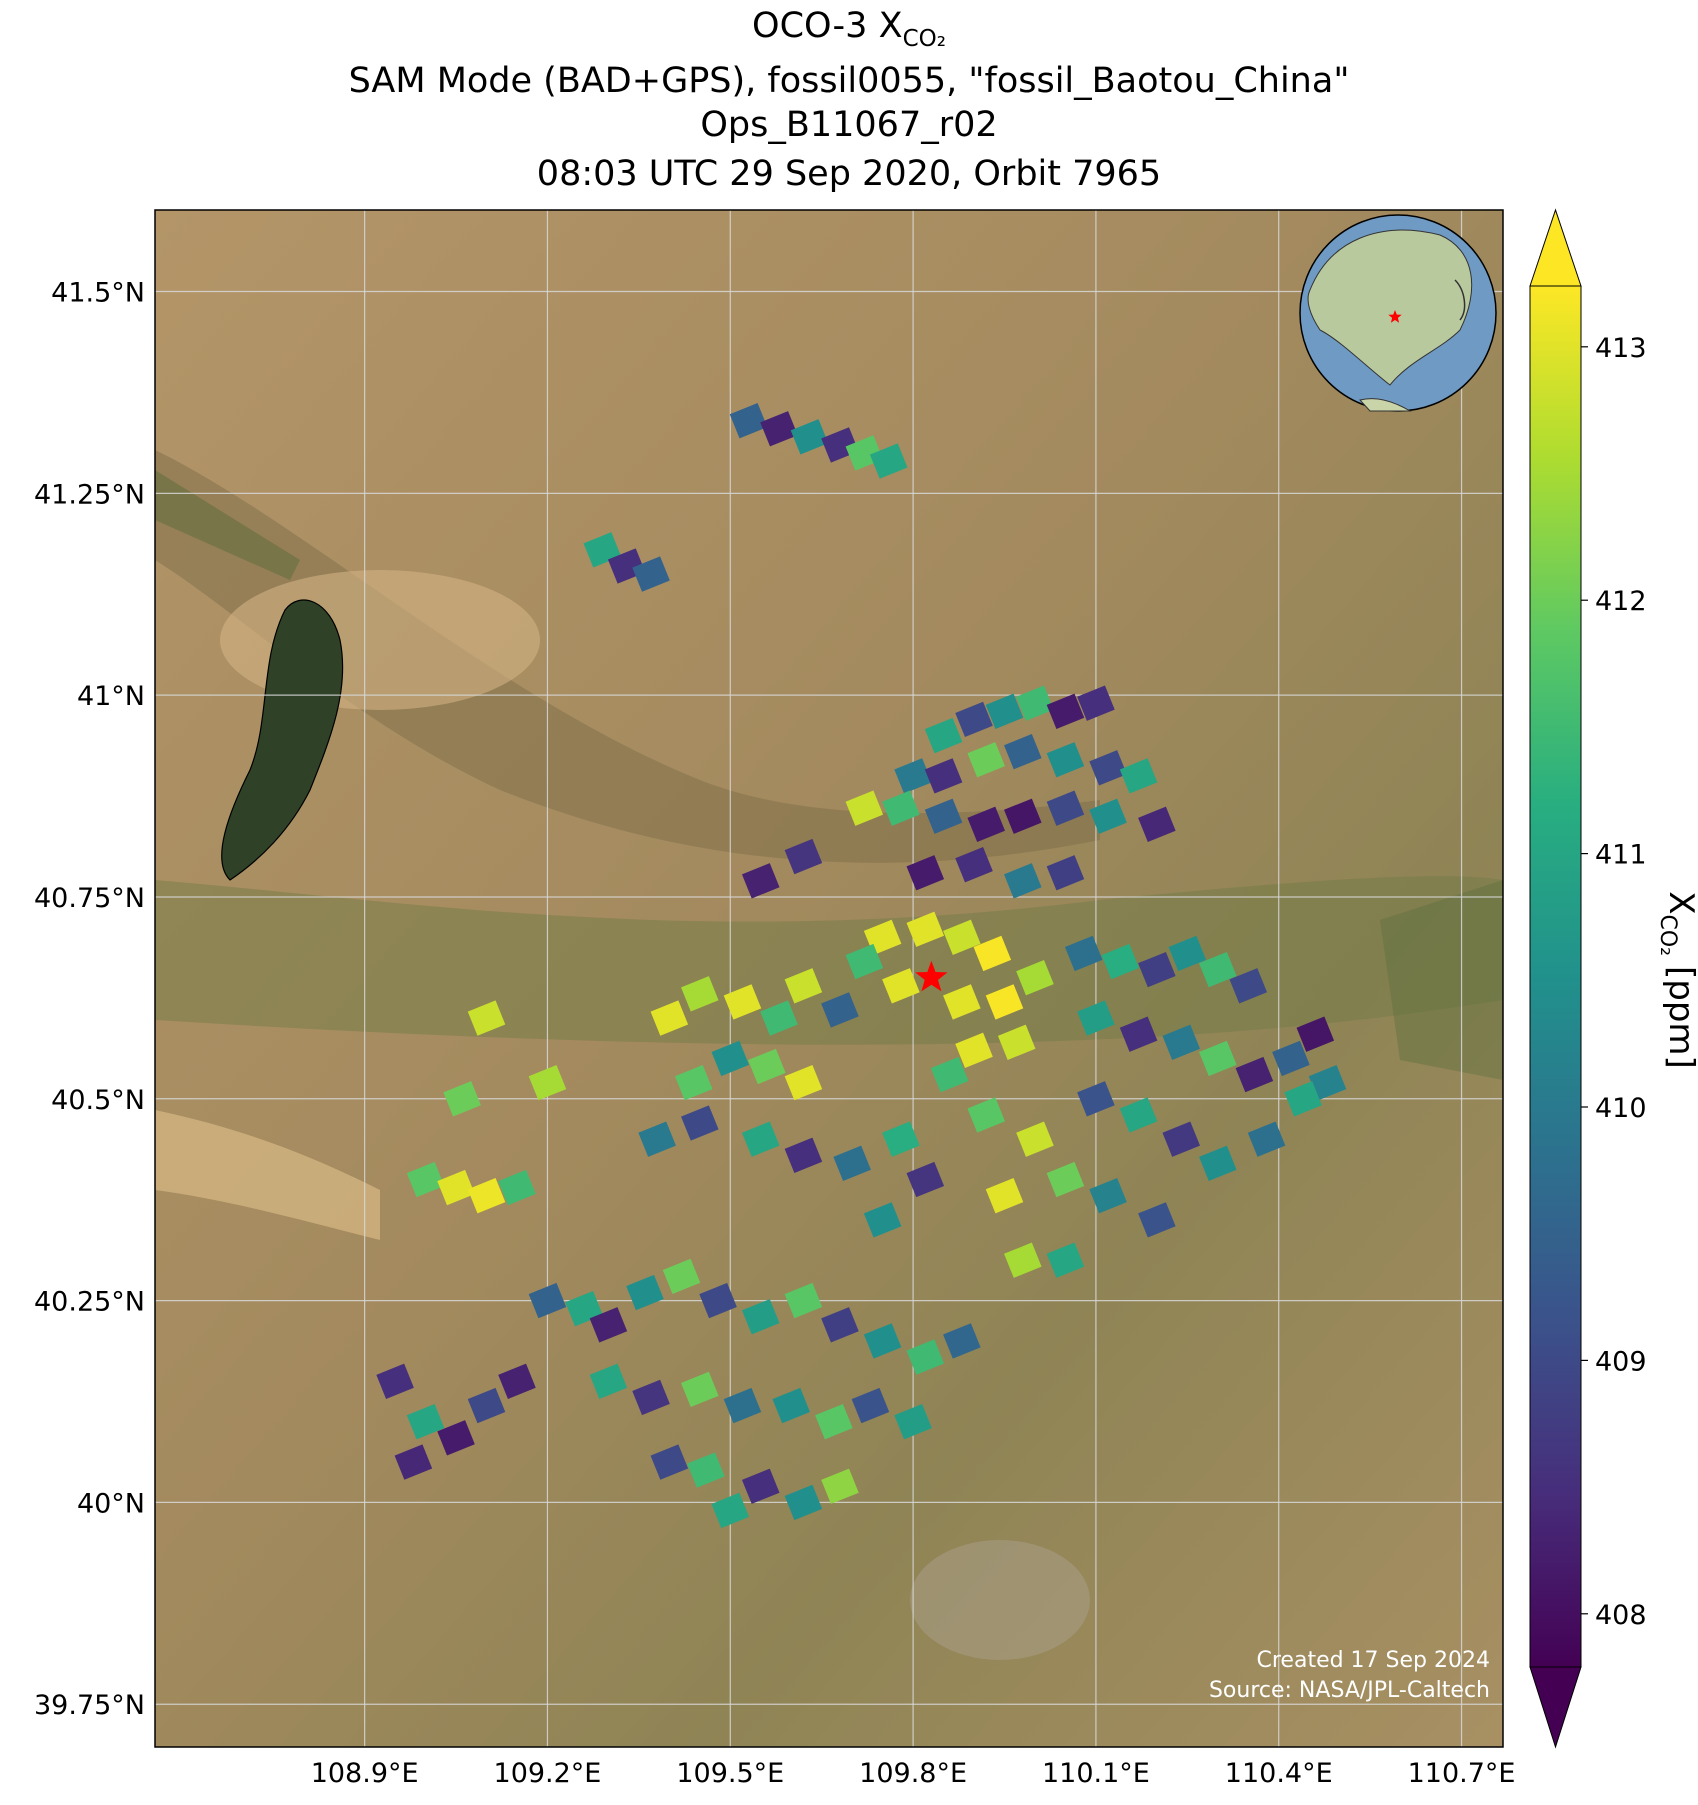  What do you see at coordinates (98, 1100) in the screenshot?
I see `y-tick-label: 40.5°N` at bounding box center [98, 1100].